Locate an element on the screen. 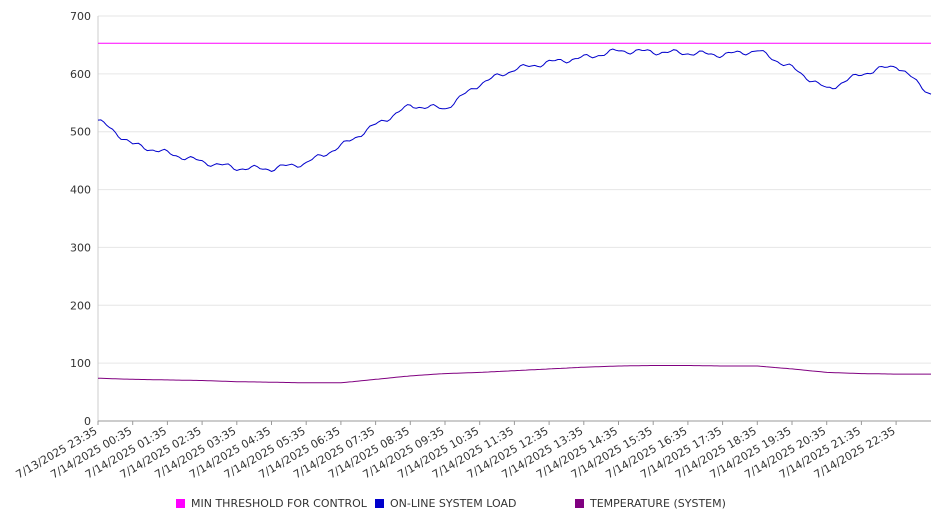 This screenshot has height=526, width=946. legend-swatch-temperature is located at coordinates (579, 503).